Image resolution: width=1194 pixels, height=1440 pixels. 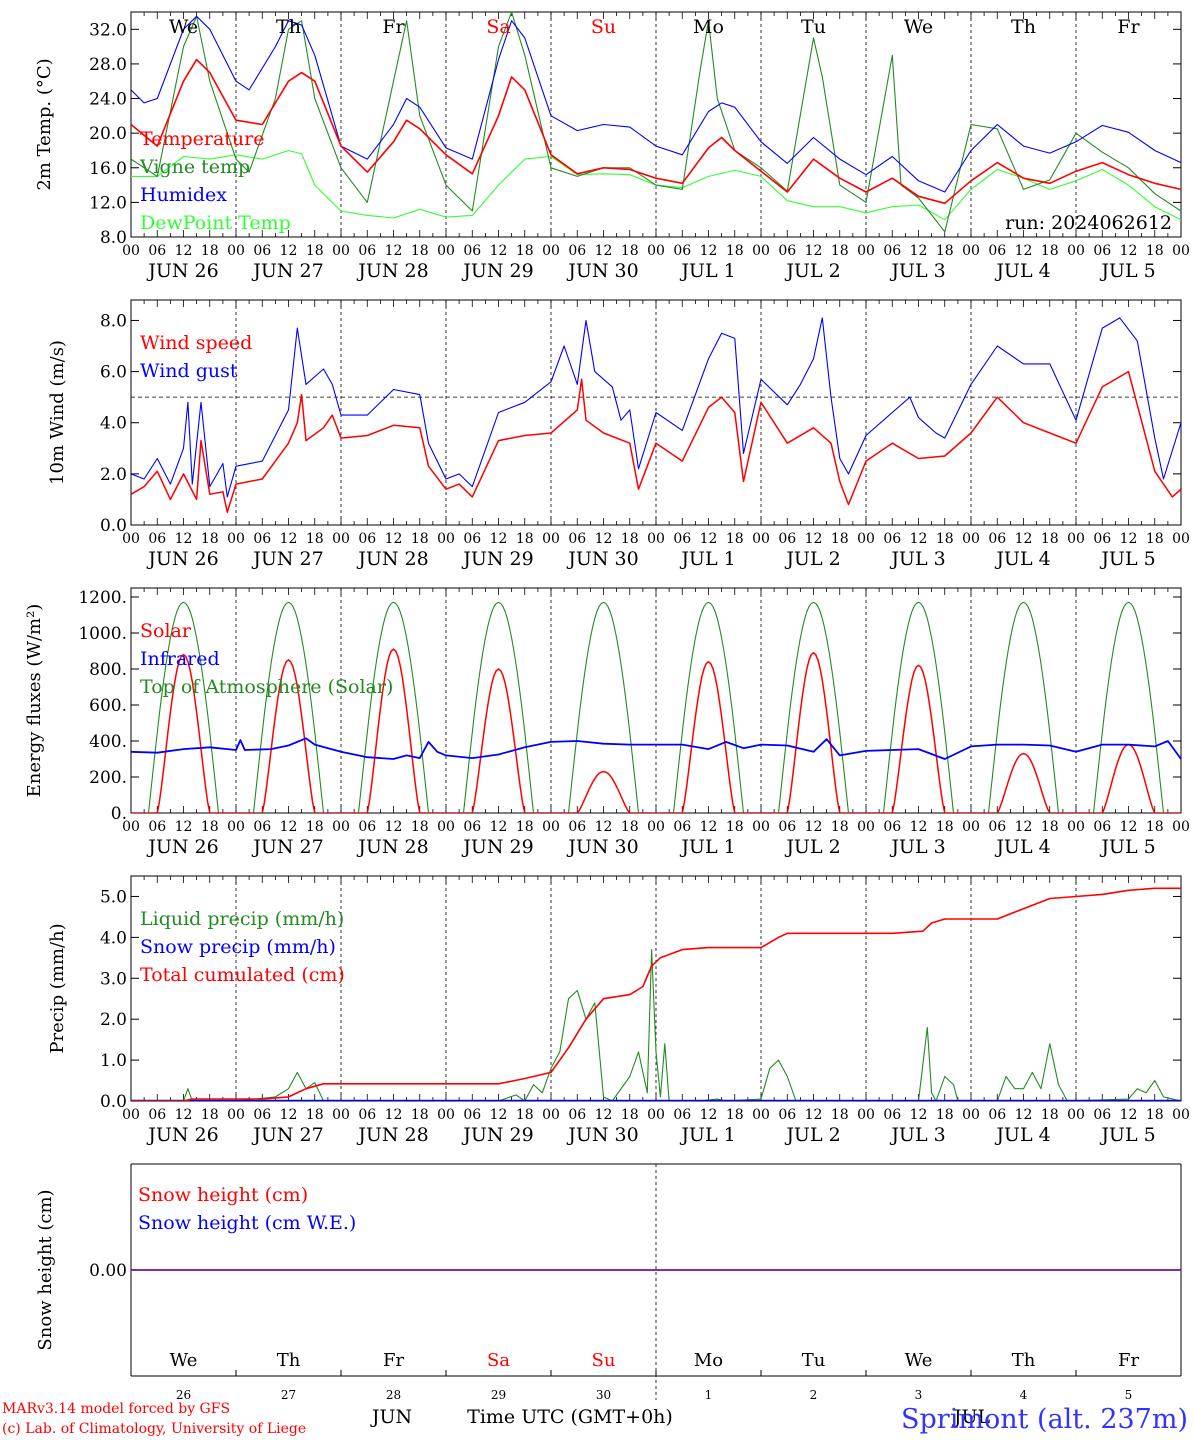 What do you see at coordinates (289, 1360) in the screenshot?
I see `weekday-label: Th` at bounding box center [289, 1360].